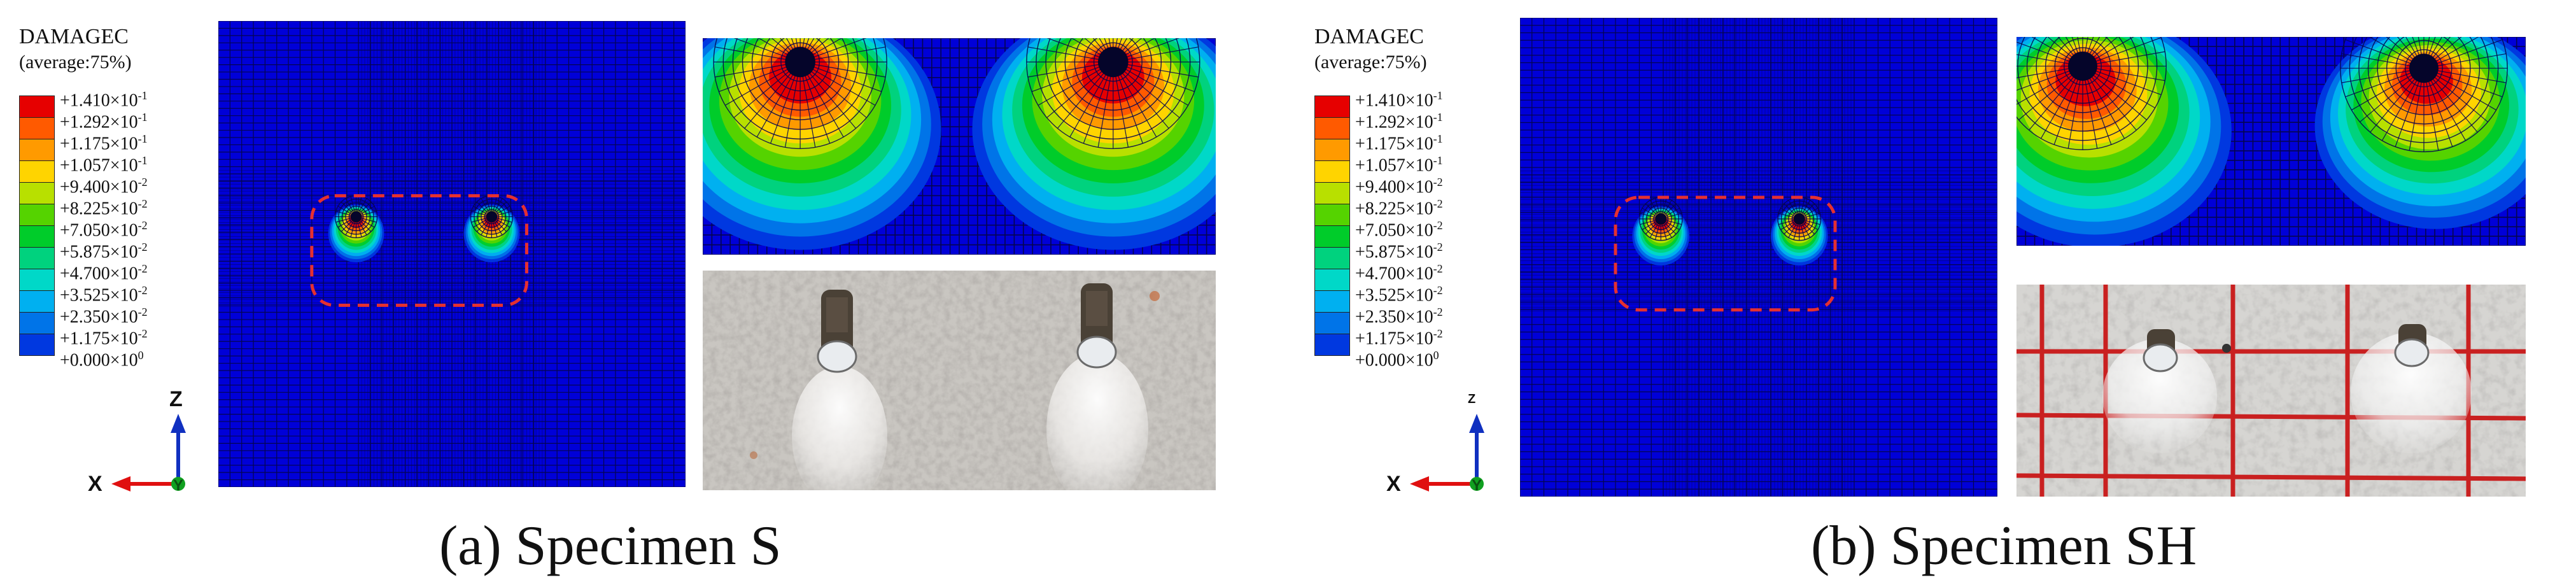 This screenshot has width=2576, height=587. I want to click on panel-caption: (b) Specimen SH, so click(2004, 546).